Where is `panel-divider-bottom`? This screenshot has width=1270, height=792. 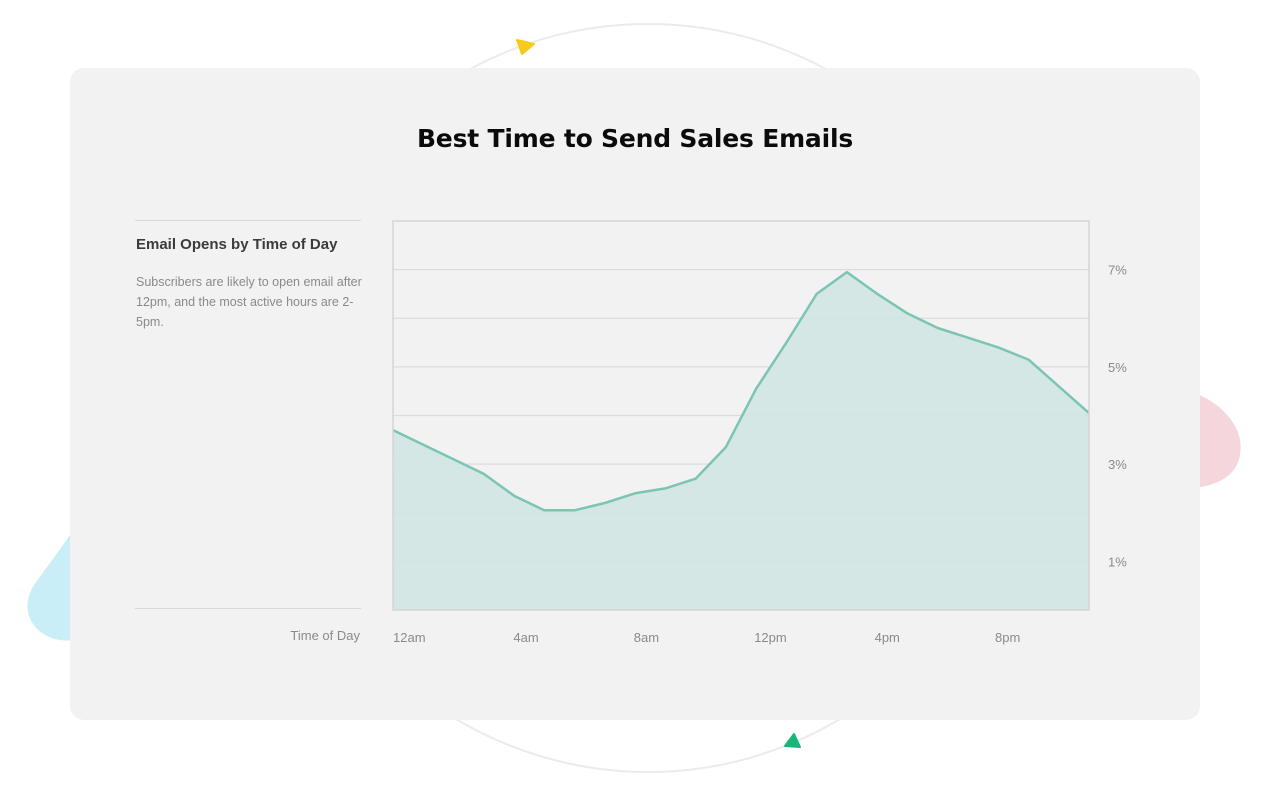 panel-divider-bottom is located at coordinates (248, 608).